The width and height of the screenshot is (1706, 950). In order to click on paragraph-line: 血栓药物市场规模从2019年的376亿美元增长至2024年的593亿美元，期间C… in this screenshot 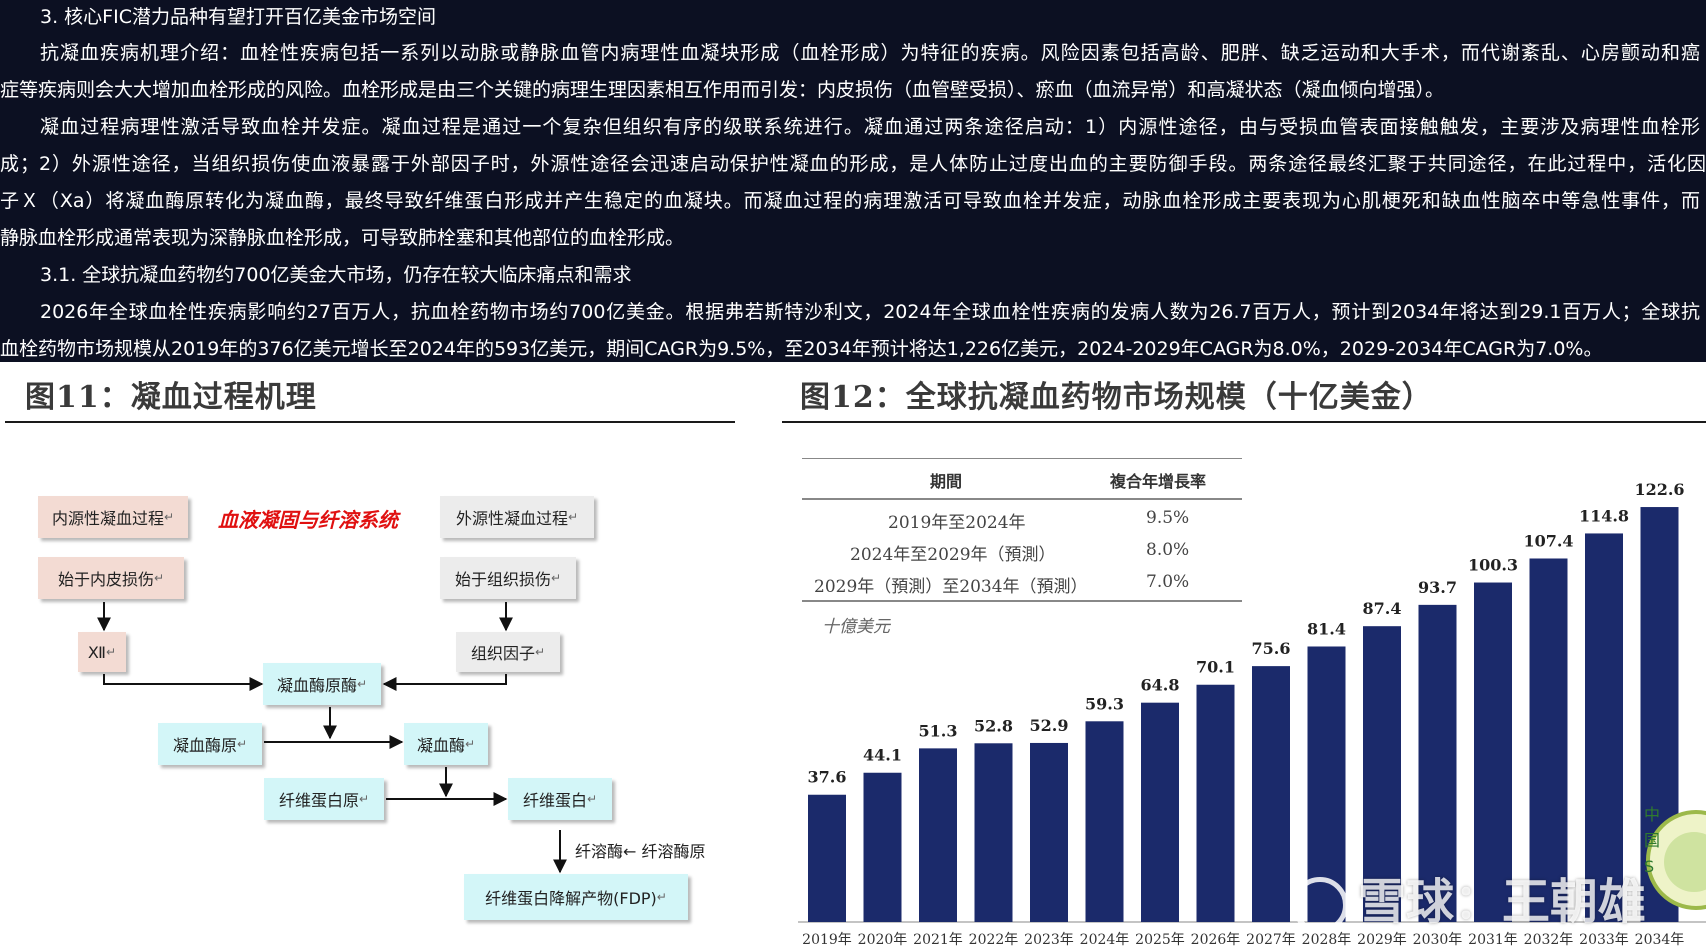, I will do `click(801, 349)`.